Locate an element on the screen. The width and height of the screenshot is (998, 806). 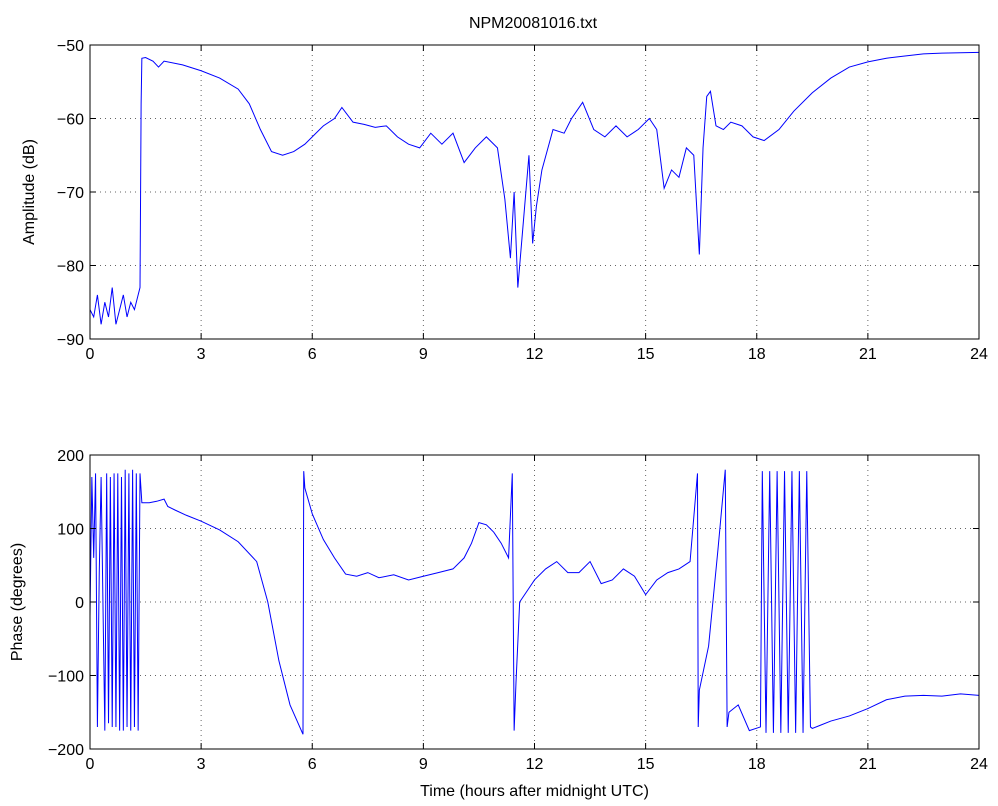
x-axis-label: Time (hours after midnight UTC) is located at coordinates (534, 791).